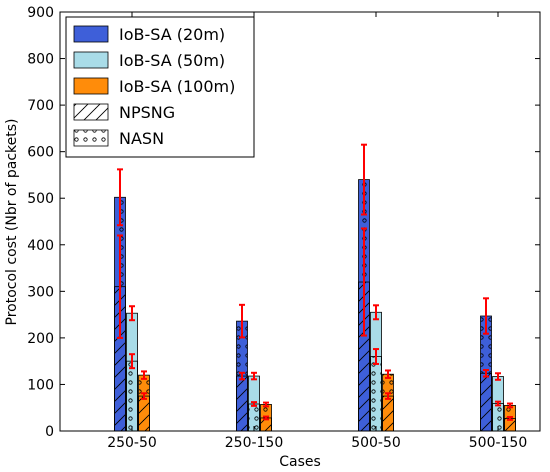  Describe the element at coordinates (40, 106) in the screenshot. I see `y-tick-label: 700` at that location.